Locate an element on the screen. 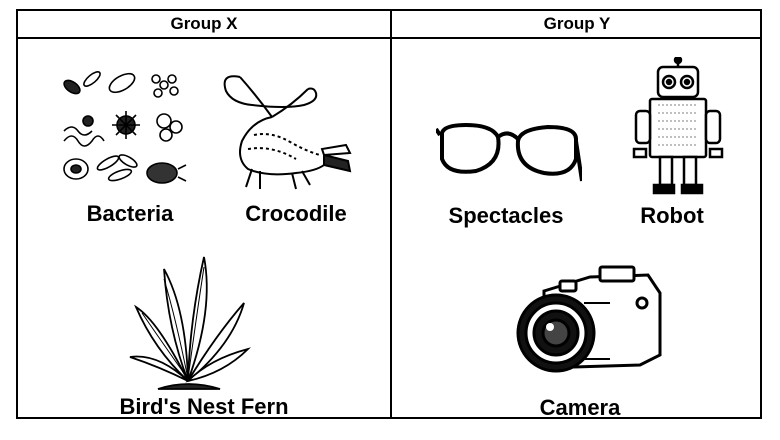 Image resolution: width=780 pixels, height=440 pixels. crocodile-label: Crocodile is located at coordinates (296, 213).